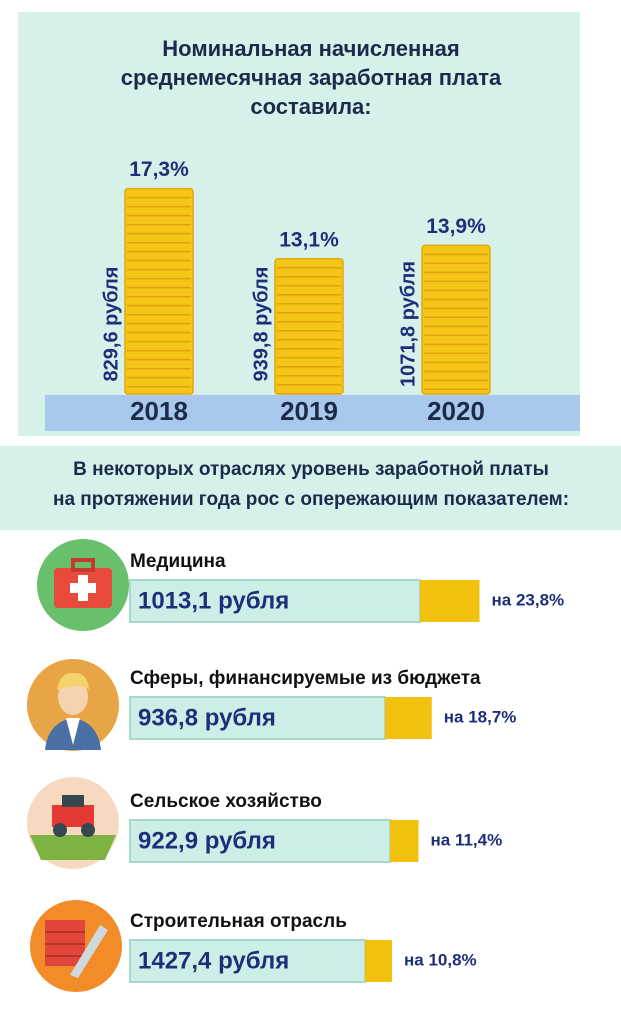 The width and height of the screenshot is (621, 1024). What do you see at coordinates (456, 226) in the screenshot?
I see `growth-label: 13,9%` at bounding box center [456, 226].